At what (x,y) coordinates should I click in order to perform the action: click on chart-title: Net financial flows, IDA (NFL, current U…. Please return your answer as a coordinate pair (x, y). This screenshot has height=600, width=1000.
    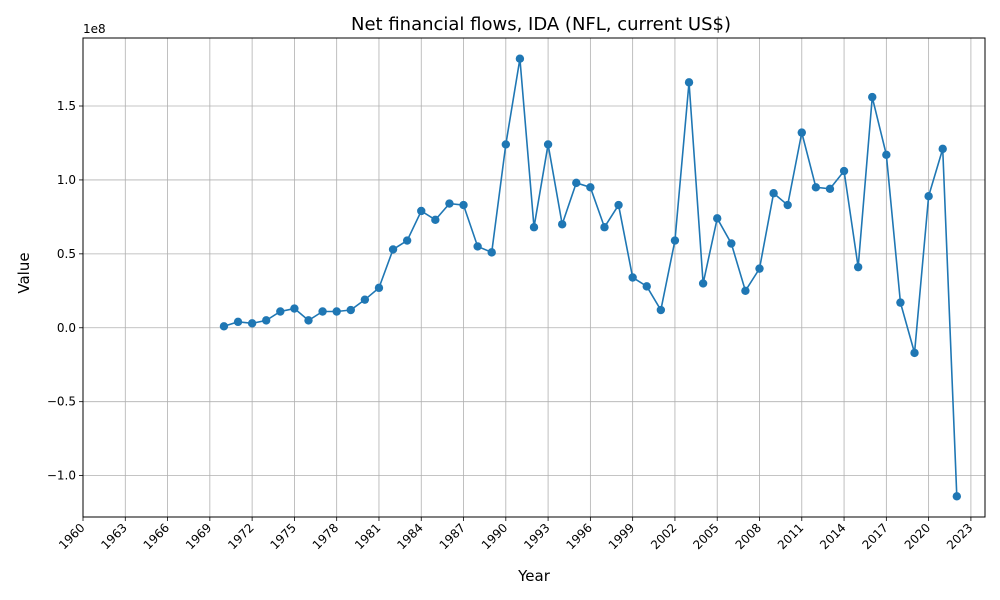
    Looking at the image, I should click on (541, 24).